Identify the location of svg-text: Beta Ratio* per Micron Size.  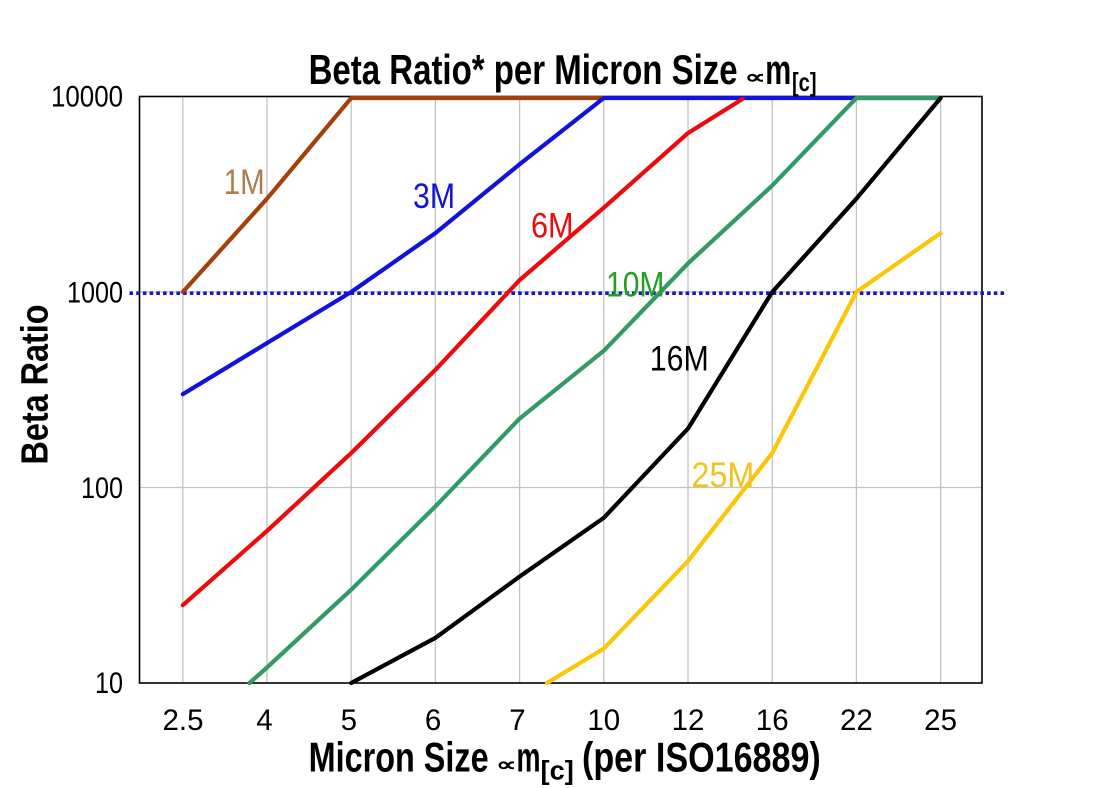
(523, 69).